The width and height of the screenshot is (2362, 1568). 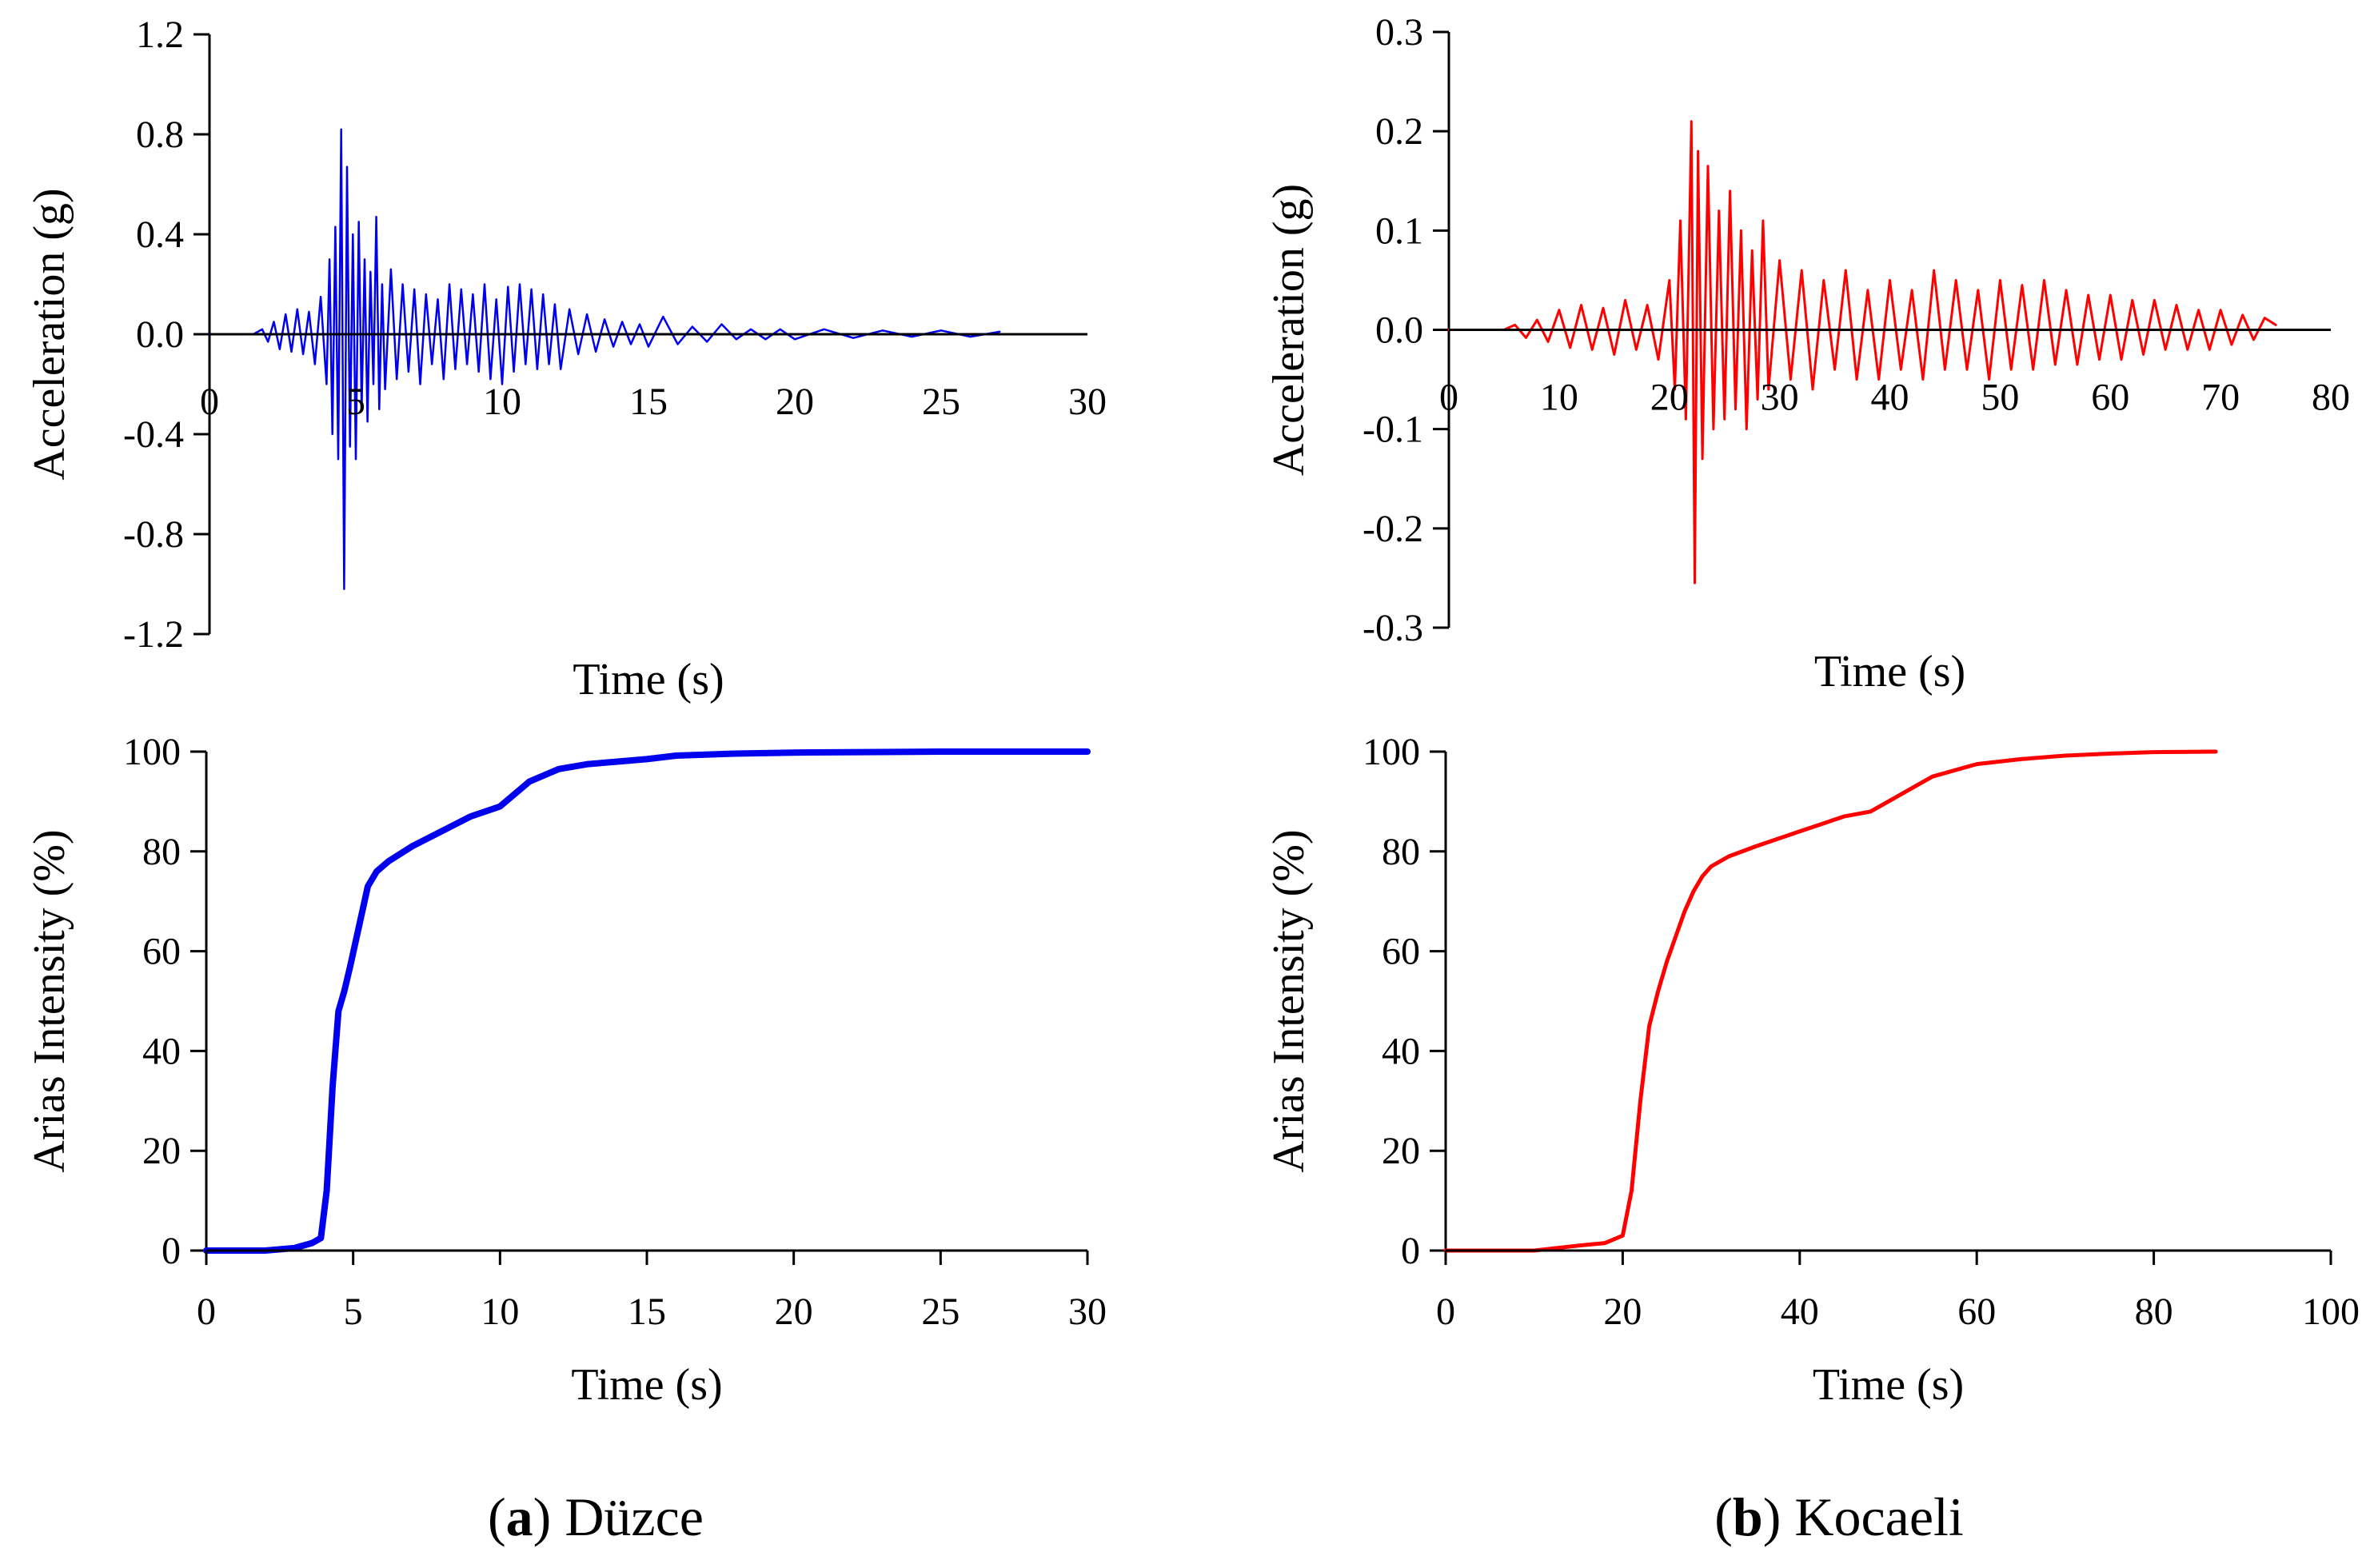 What do you see at coordinates (1393, 628) in the screenshot?
I see `y-tick-label: -0.3` at bounding box center [1393, 628].